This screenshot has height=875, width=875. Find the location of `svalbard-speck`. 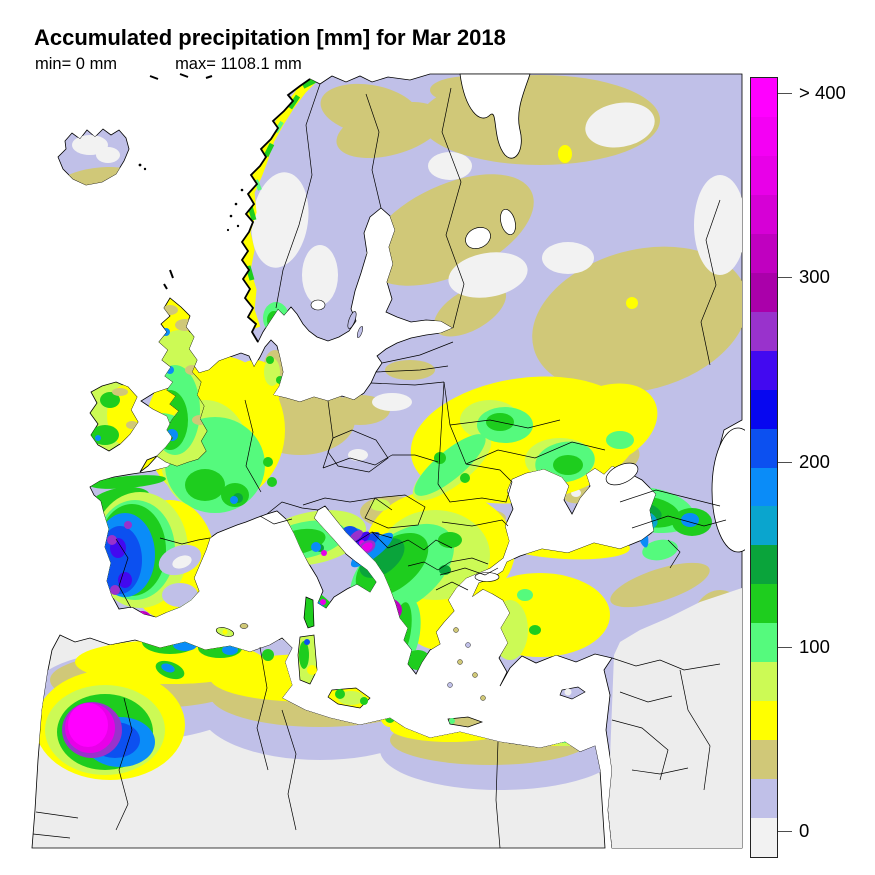

svalbard-speck is located at coordinates (154, 77).